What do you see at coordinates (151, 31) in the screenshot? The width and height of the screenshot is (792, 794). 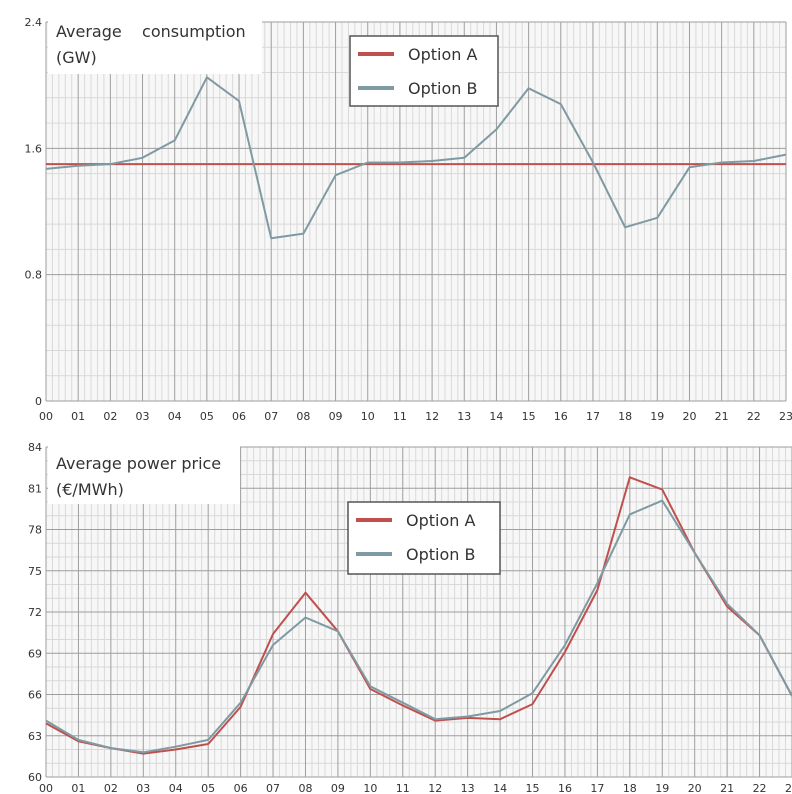 I see `chart-title-line1: Average consumption` at bounding box center [151, 31].